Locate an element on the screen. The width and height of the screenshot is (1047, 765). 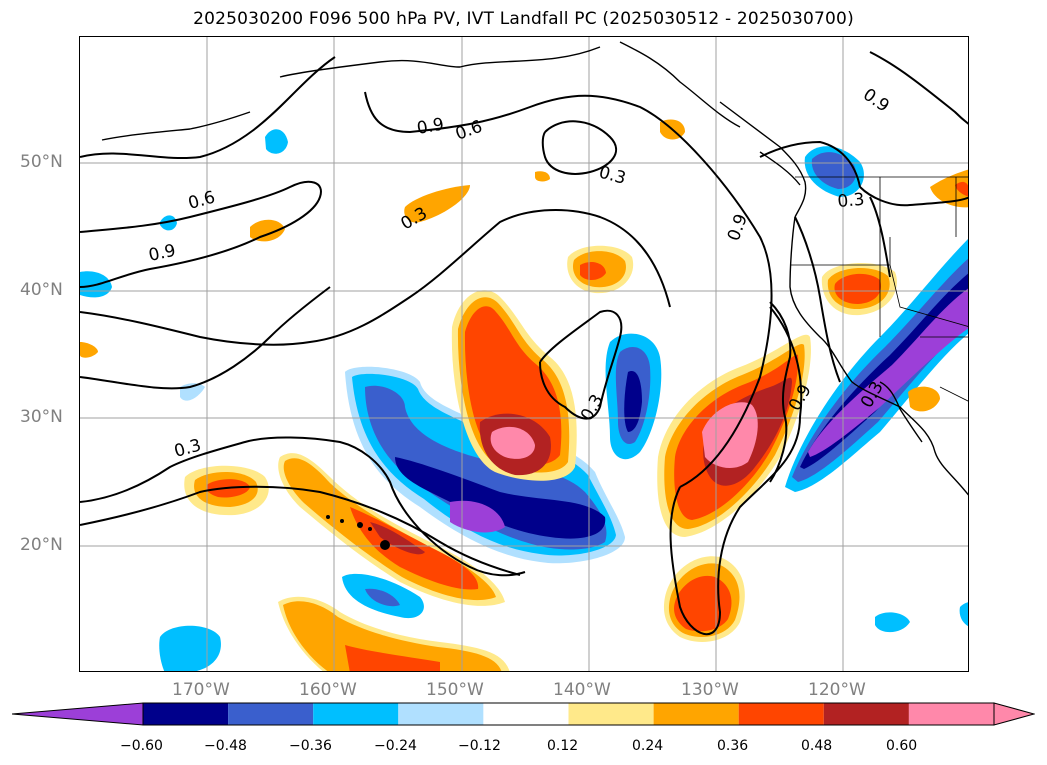
lon-label-160w: 160°W is located at coordinates (328, 690).